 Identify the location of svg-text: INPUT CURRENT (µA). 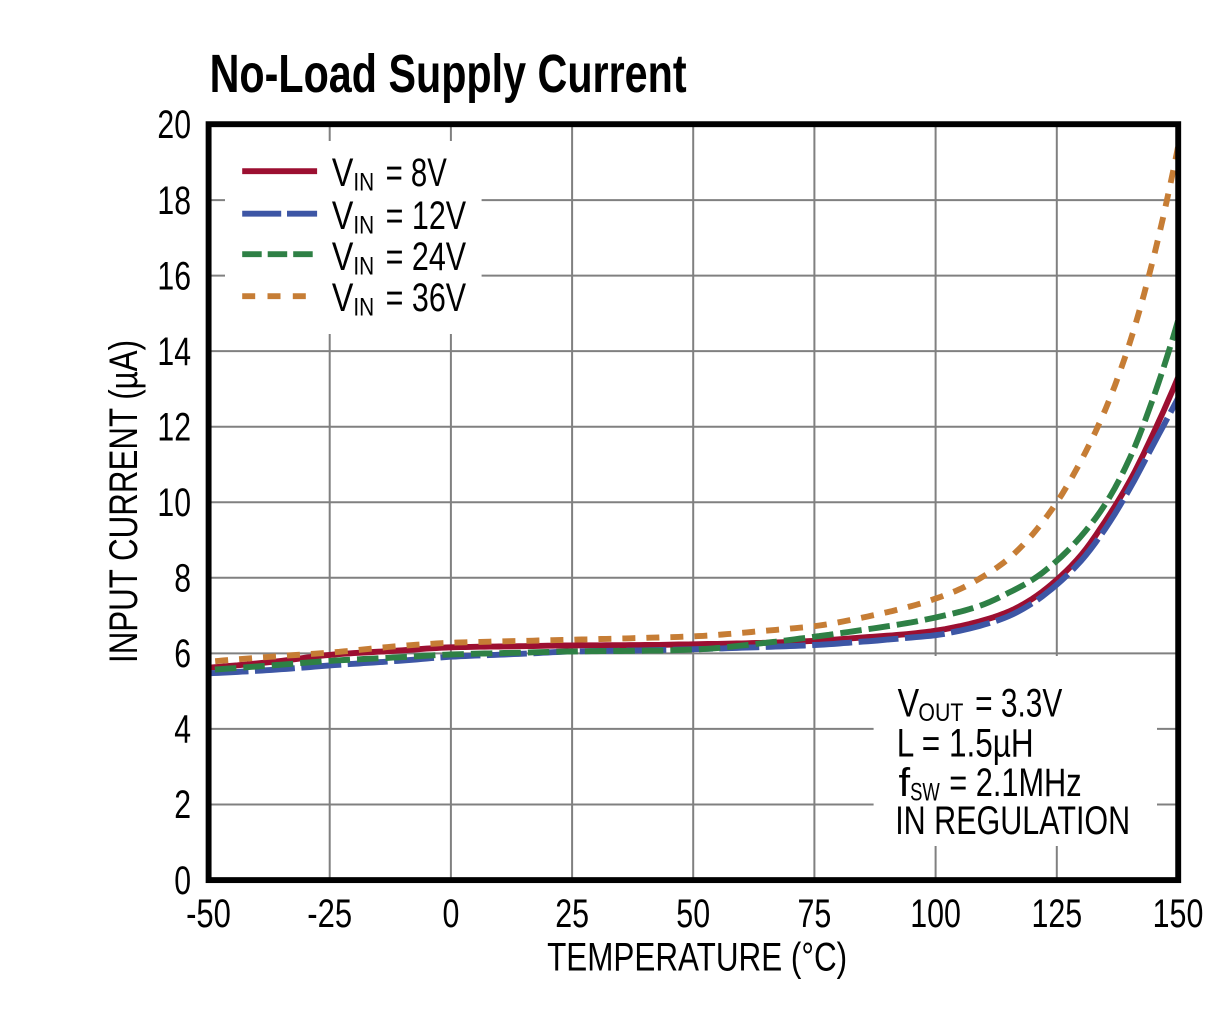
(124, 501).